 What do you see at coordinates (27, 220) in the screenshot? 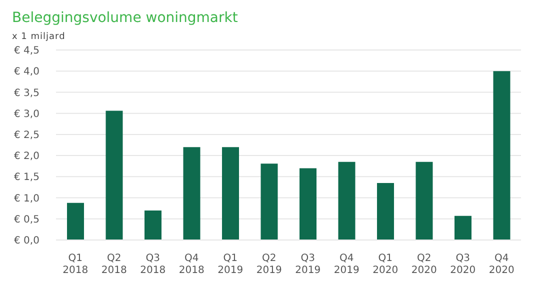
I see `y-tick-label: € 0,5` at bounding box center [27, 220].